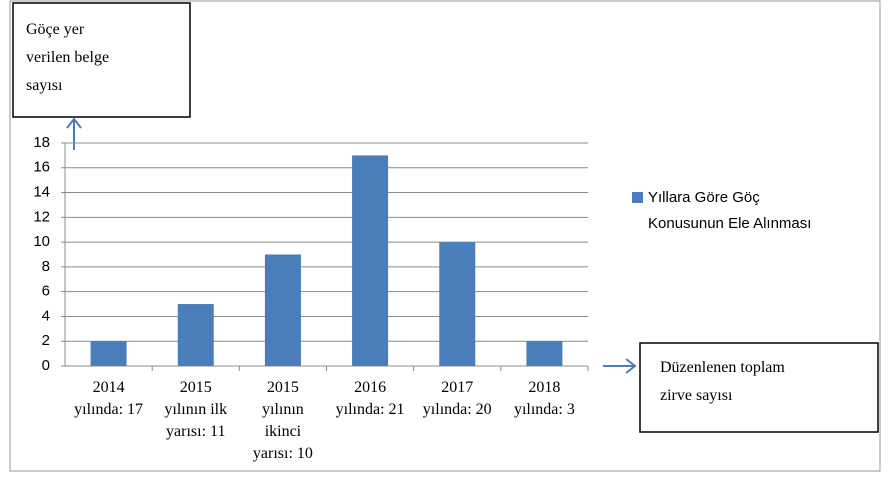 This screenshot has width=893, height=481. I want to click on y-tick-label: 6, so click(46, 291).